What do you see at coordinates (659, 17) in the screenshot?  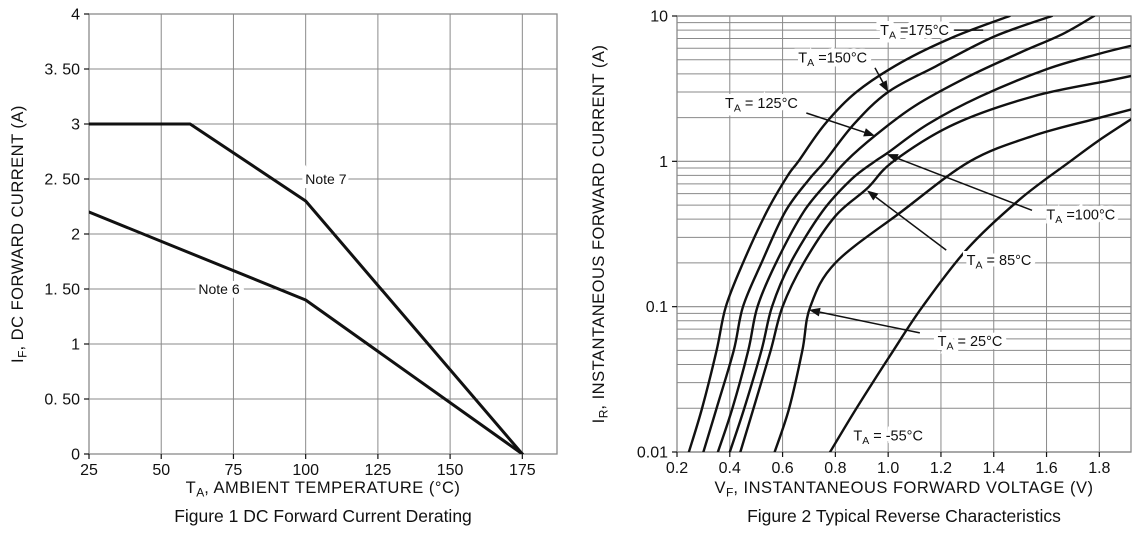 I see `svg-text: 10` at bounding box center [659, 17].